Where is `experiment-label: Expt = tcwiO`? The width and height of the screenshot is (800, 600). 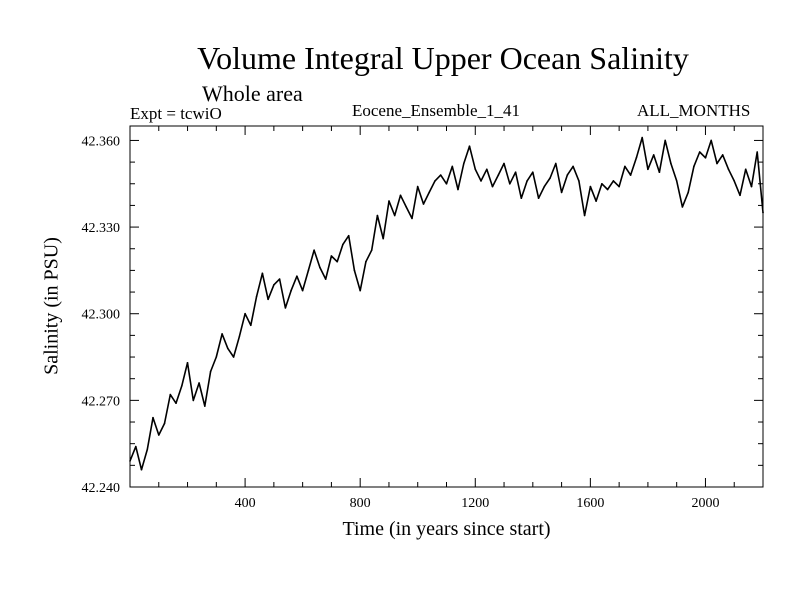
experiment-label: Expt = tcwiO is located at coordinates (176, 113).